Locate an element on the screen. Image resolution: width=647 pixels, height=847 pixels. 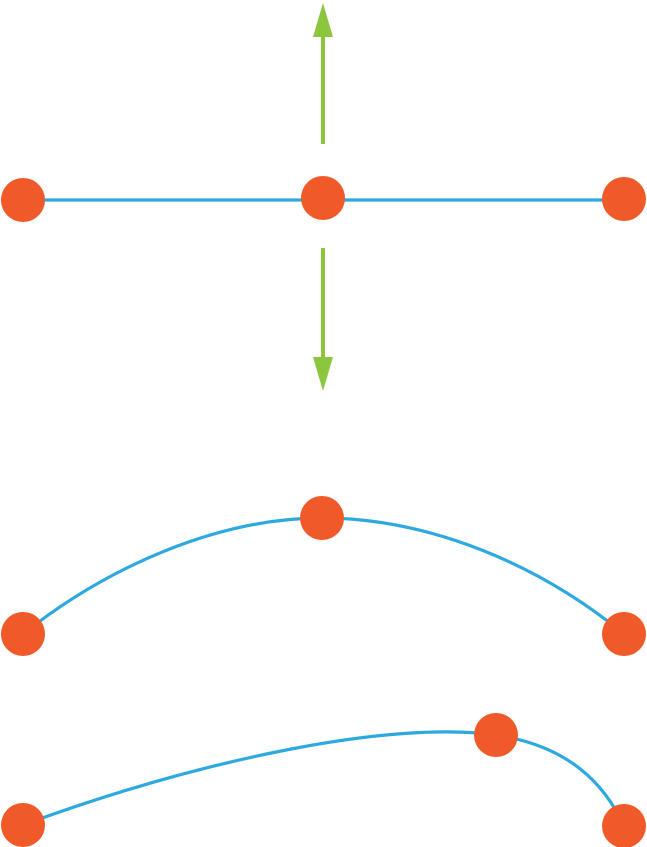
control-point-peak is located at coordinates (496, 735).